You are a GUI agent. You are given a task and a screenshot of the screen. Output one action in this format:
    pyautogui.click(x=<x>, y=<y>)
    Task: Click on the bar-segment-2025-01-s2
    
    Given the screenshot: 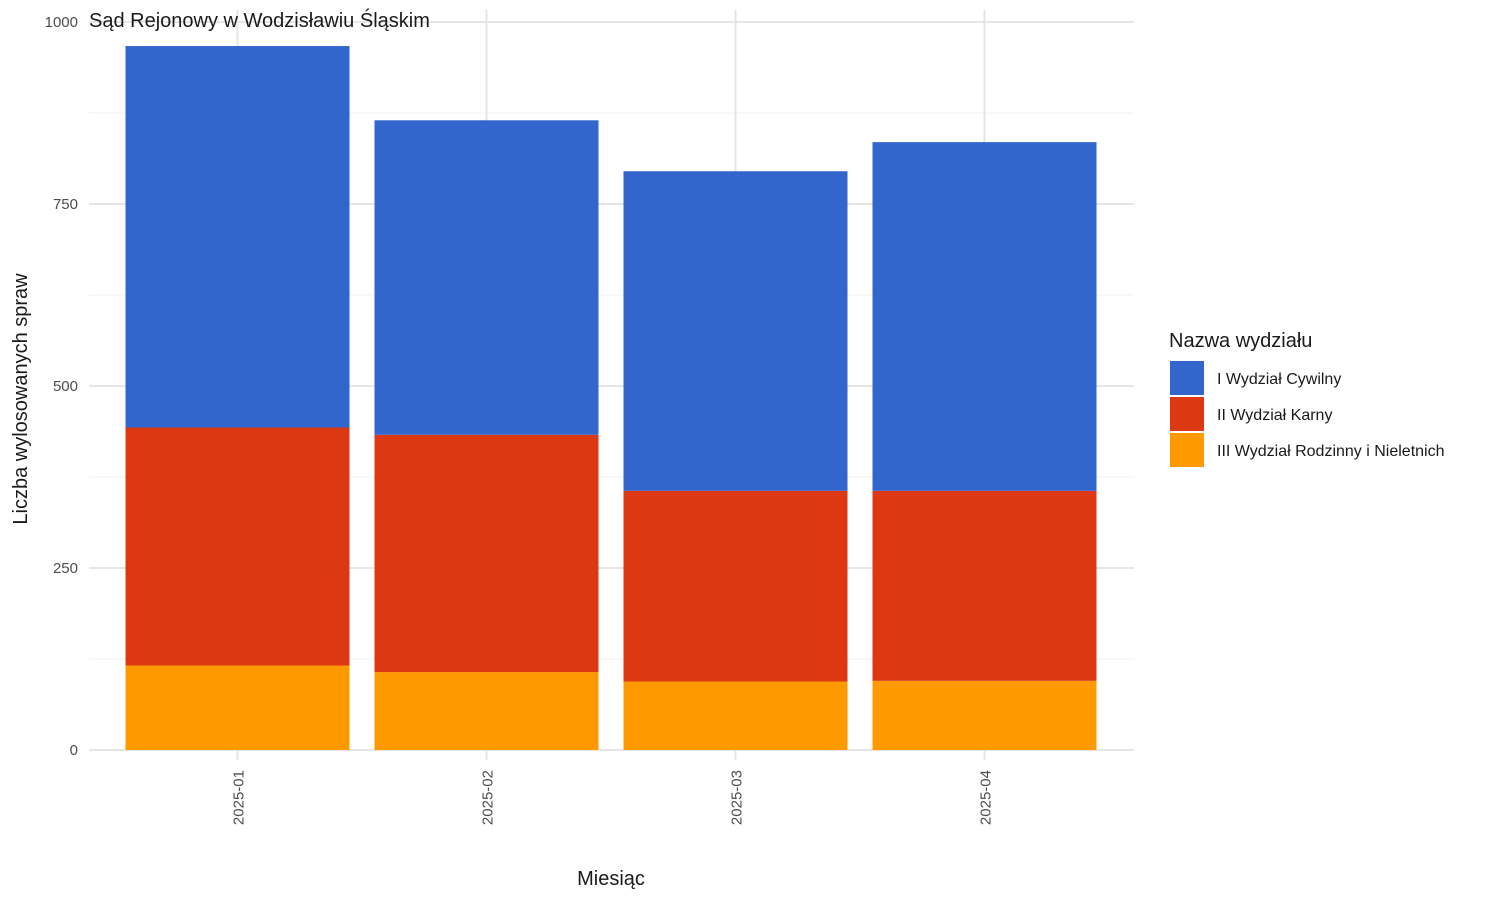 What is the action you would take?
    pyautogui.click(x=237, y=546)
    